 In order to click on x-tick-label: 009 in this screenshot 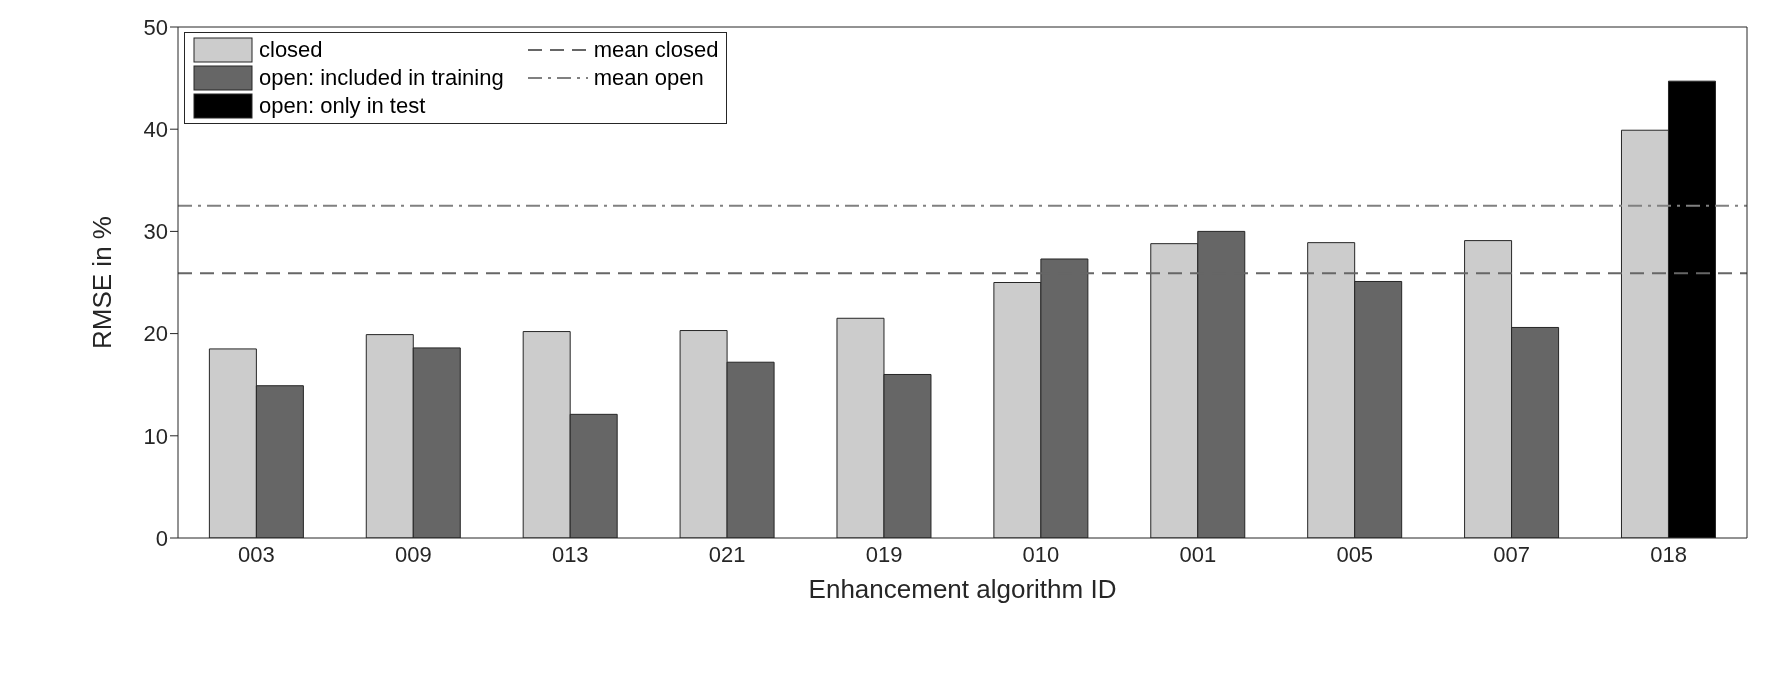, I will do `click(413, 554)`.